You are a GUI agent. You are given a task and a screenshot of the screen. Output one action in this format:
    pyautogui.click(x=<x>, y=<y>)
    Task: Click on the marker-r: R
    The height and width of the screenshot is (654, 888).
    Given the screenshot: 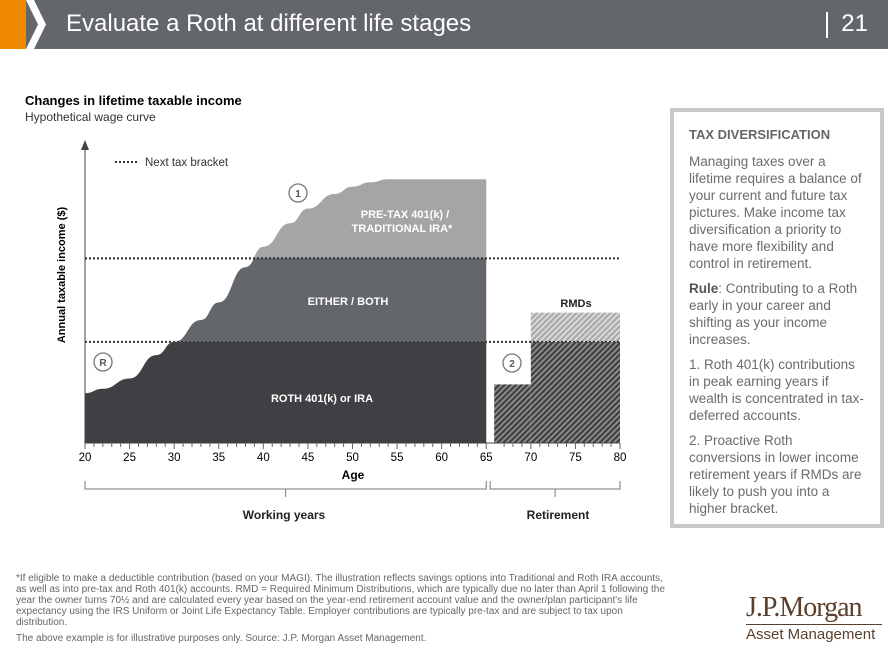 What is the action you would take?
    pyautogui.click(x=103, y=362)
    